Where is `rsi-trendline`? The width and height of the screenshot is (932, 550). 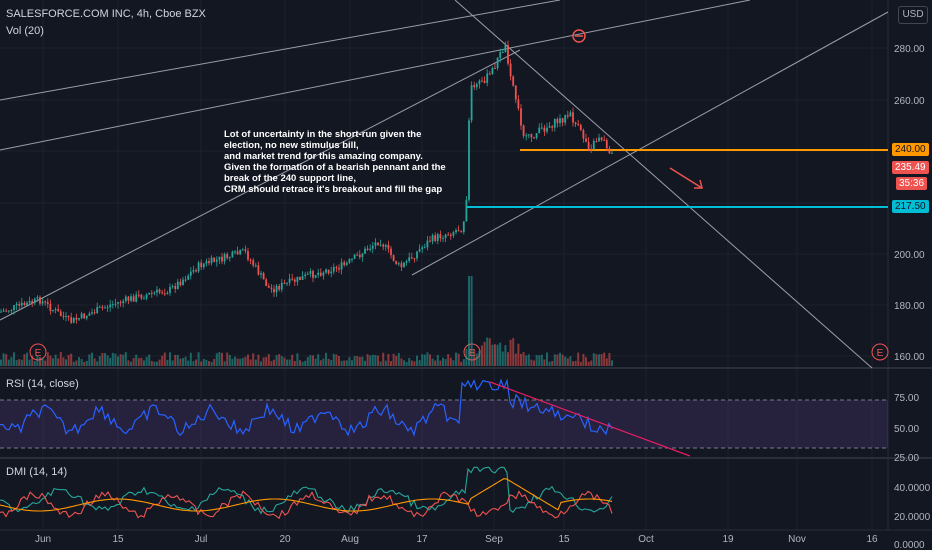 rsi-trendline is located at coordinates (590, 419).